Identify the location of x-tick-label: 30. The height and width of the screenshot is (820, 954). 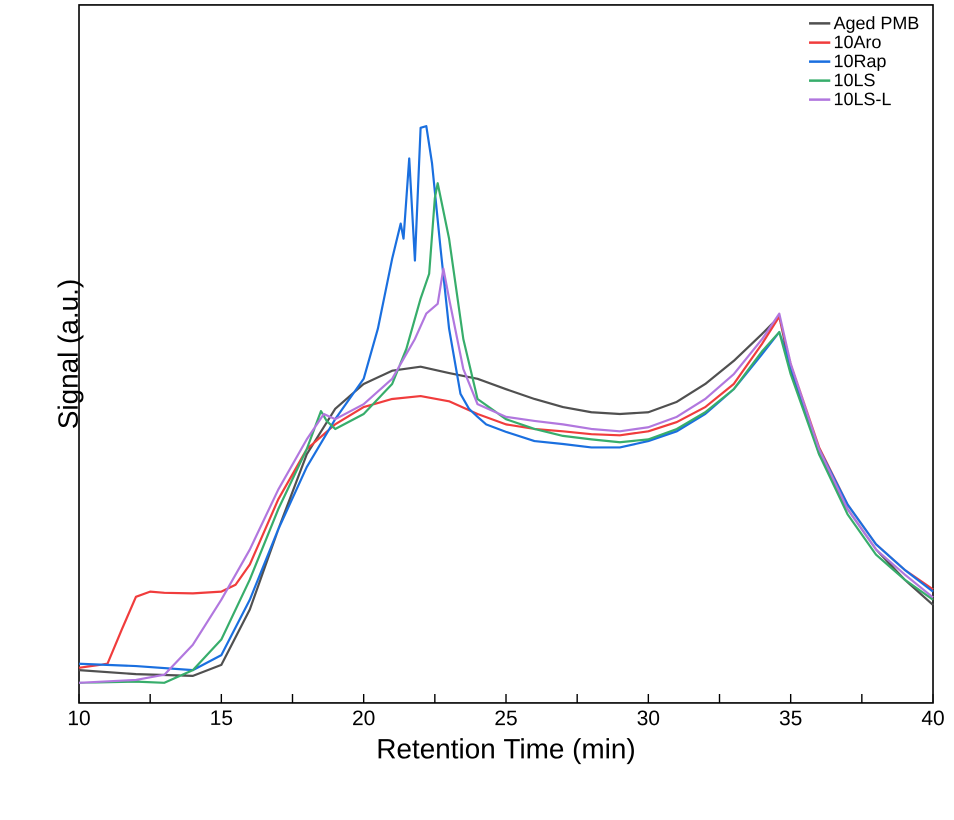
(649, 718).